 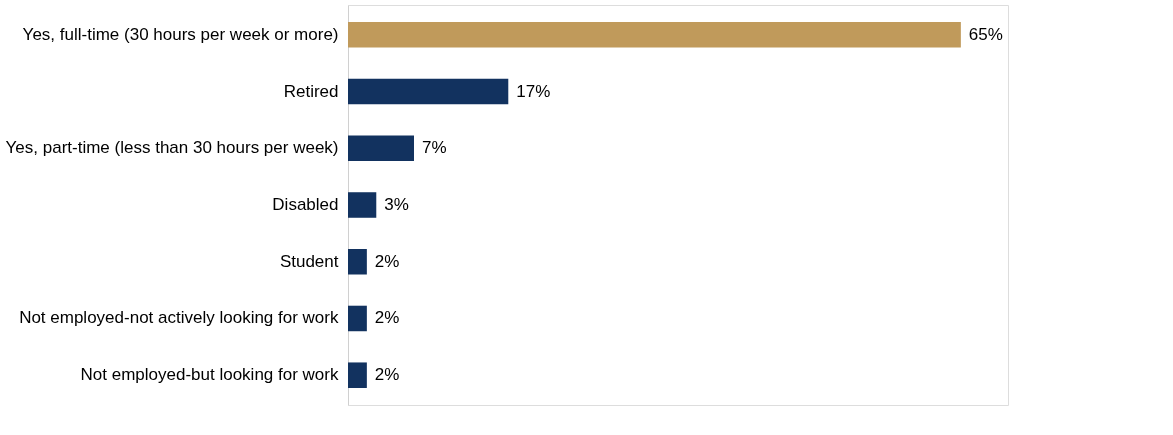 I want to click on data-label: 65%, so click(x=985, y=34).